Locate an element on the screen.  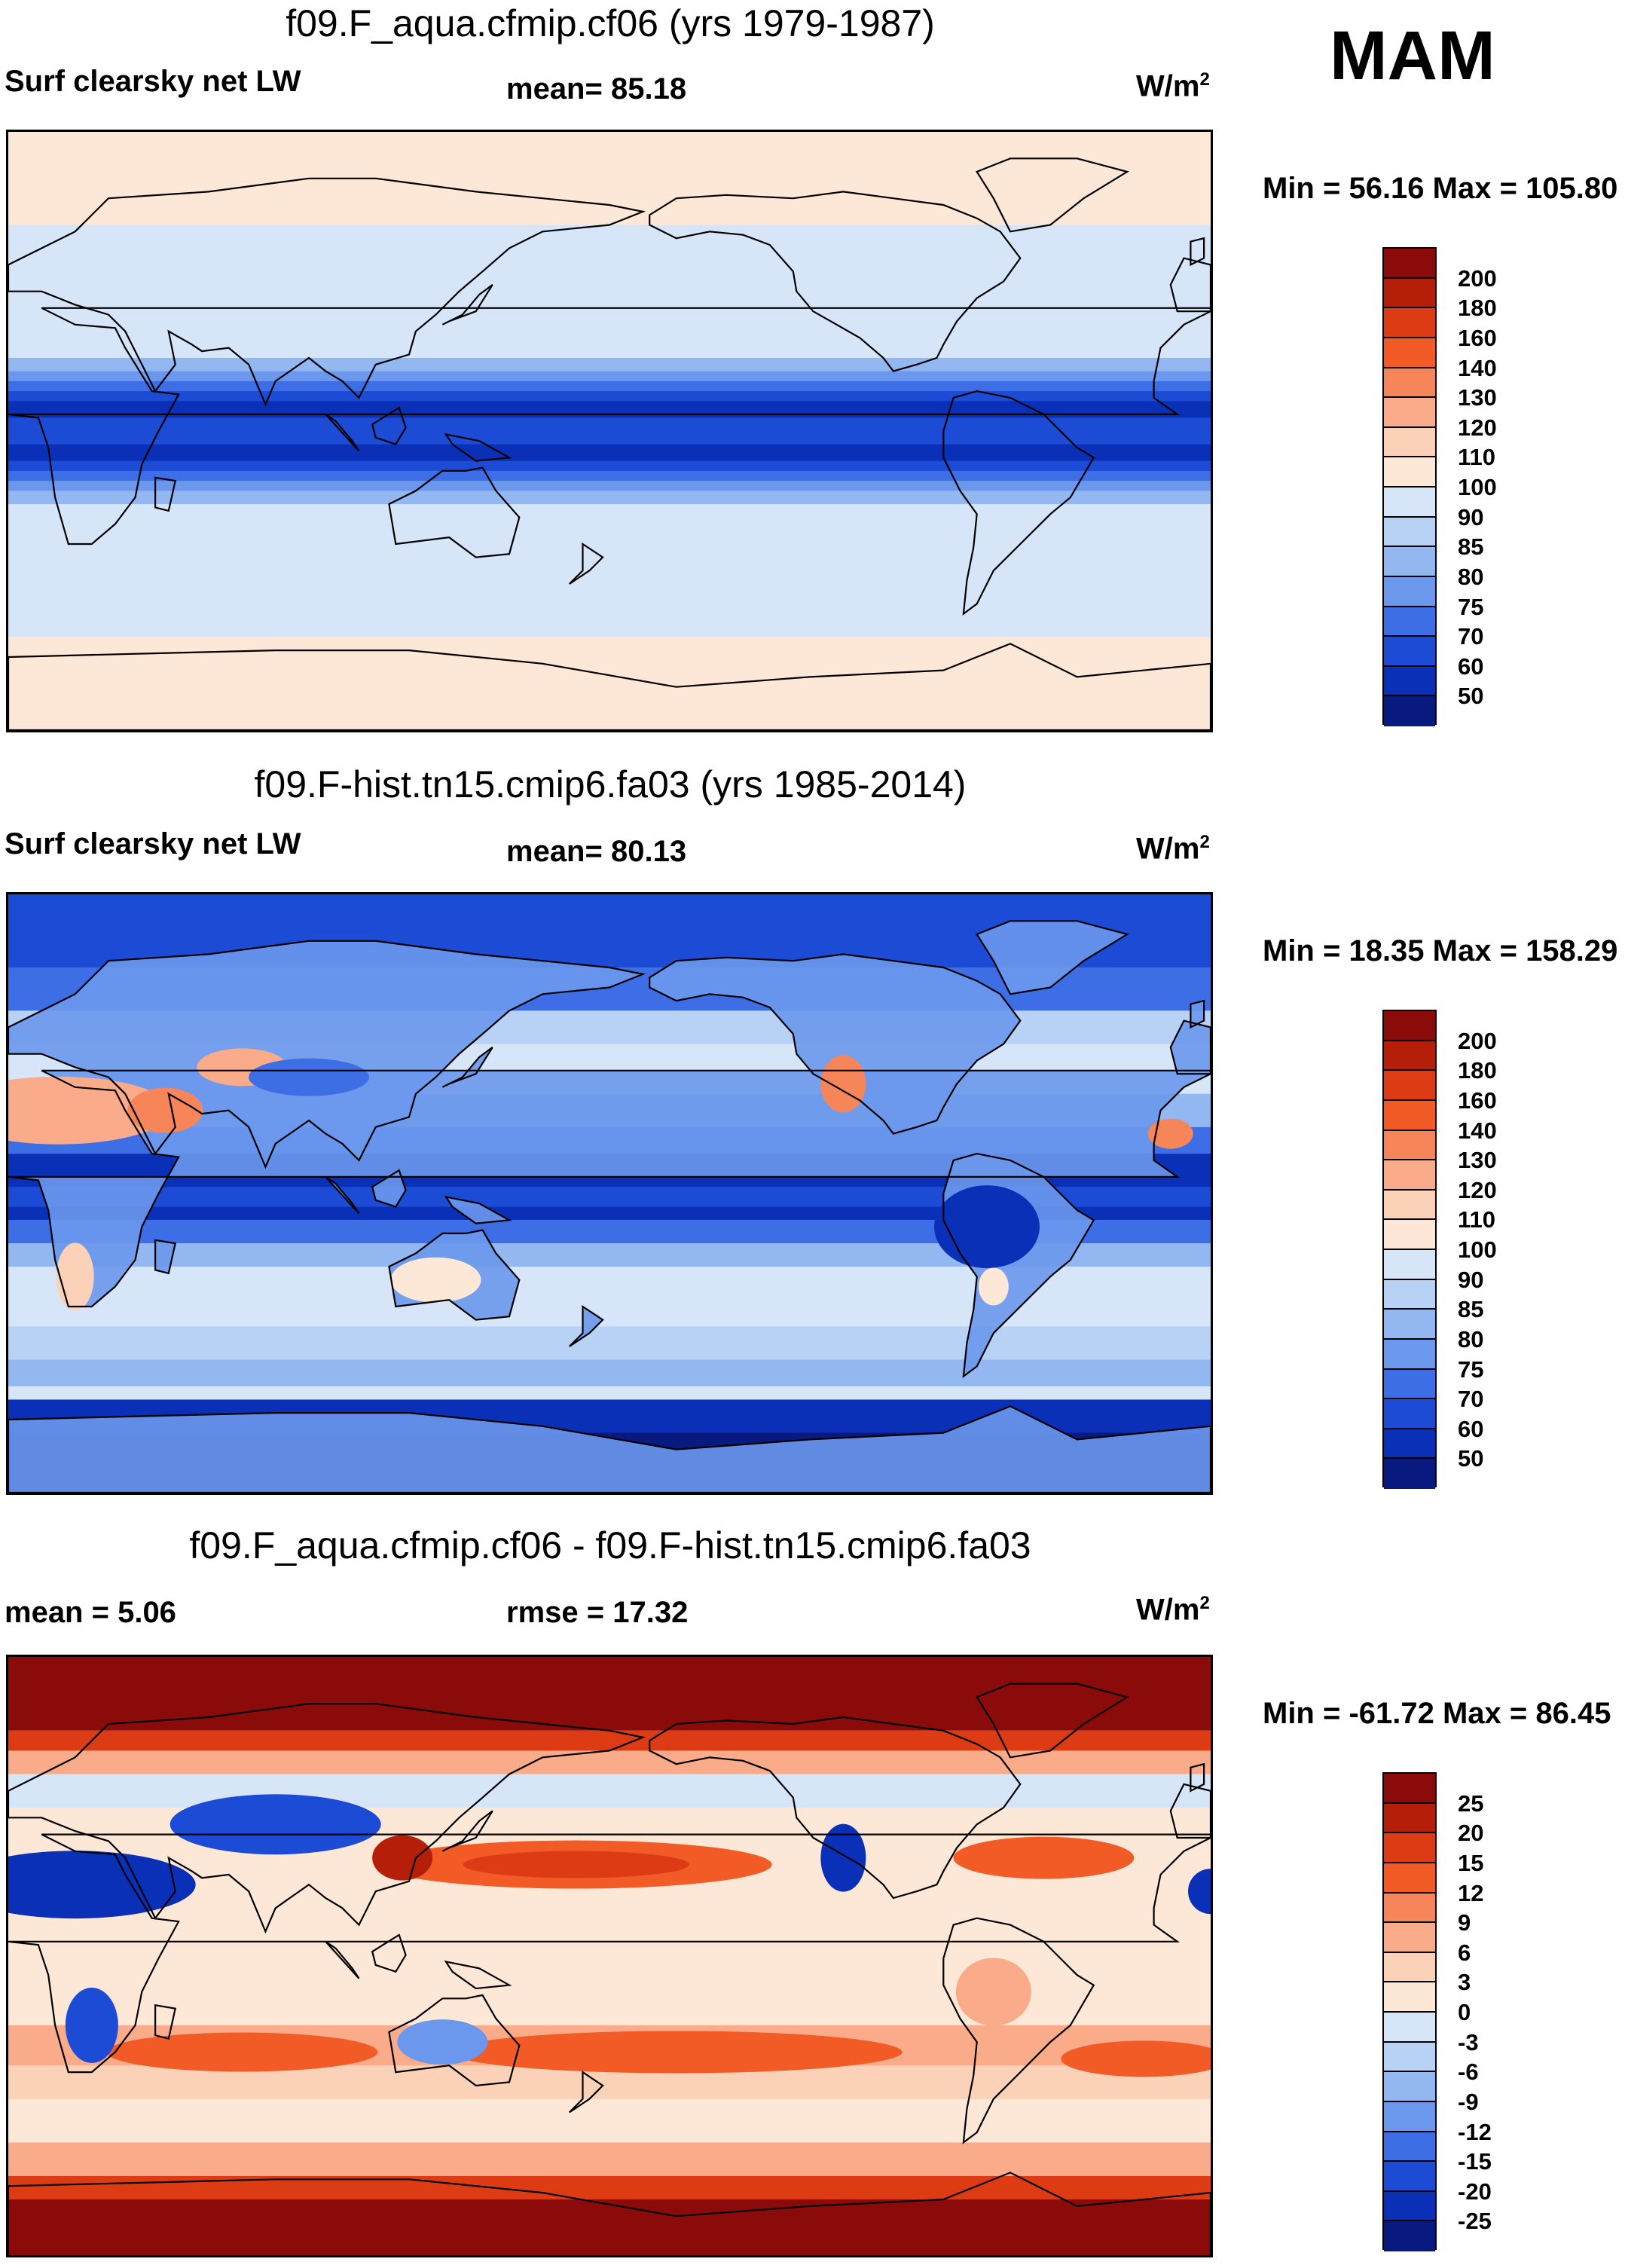
season-label: MAM is located at coordinates (1412, 55).